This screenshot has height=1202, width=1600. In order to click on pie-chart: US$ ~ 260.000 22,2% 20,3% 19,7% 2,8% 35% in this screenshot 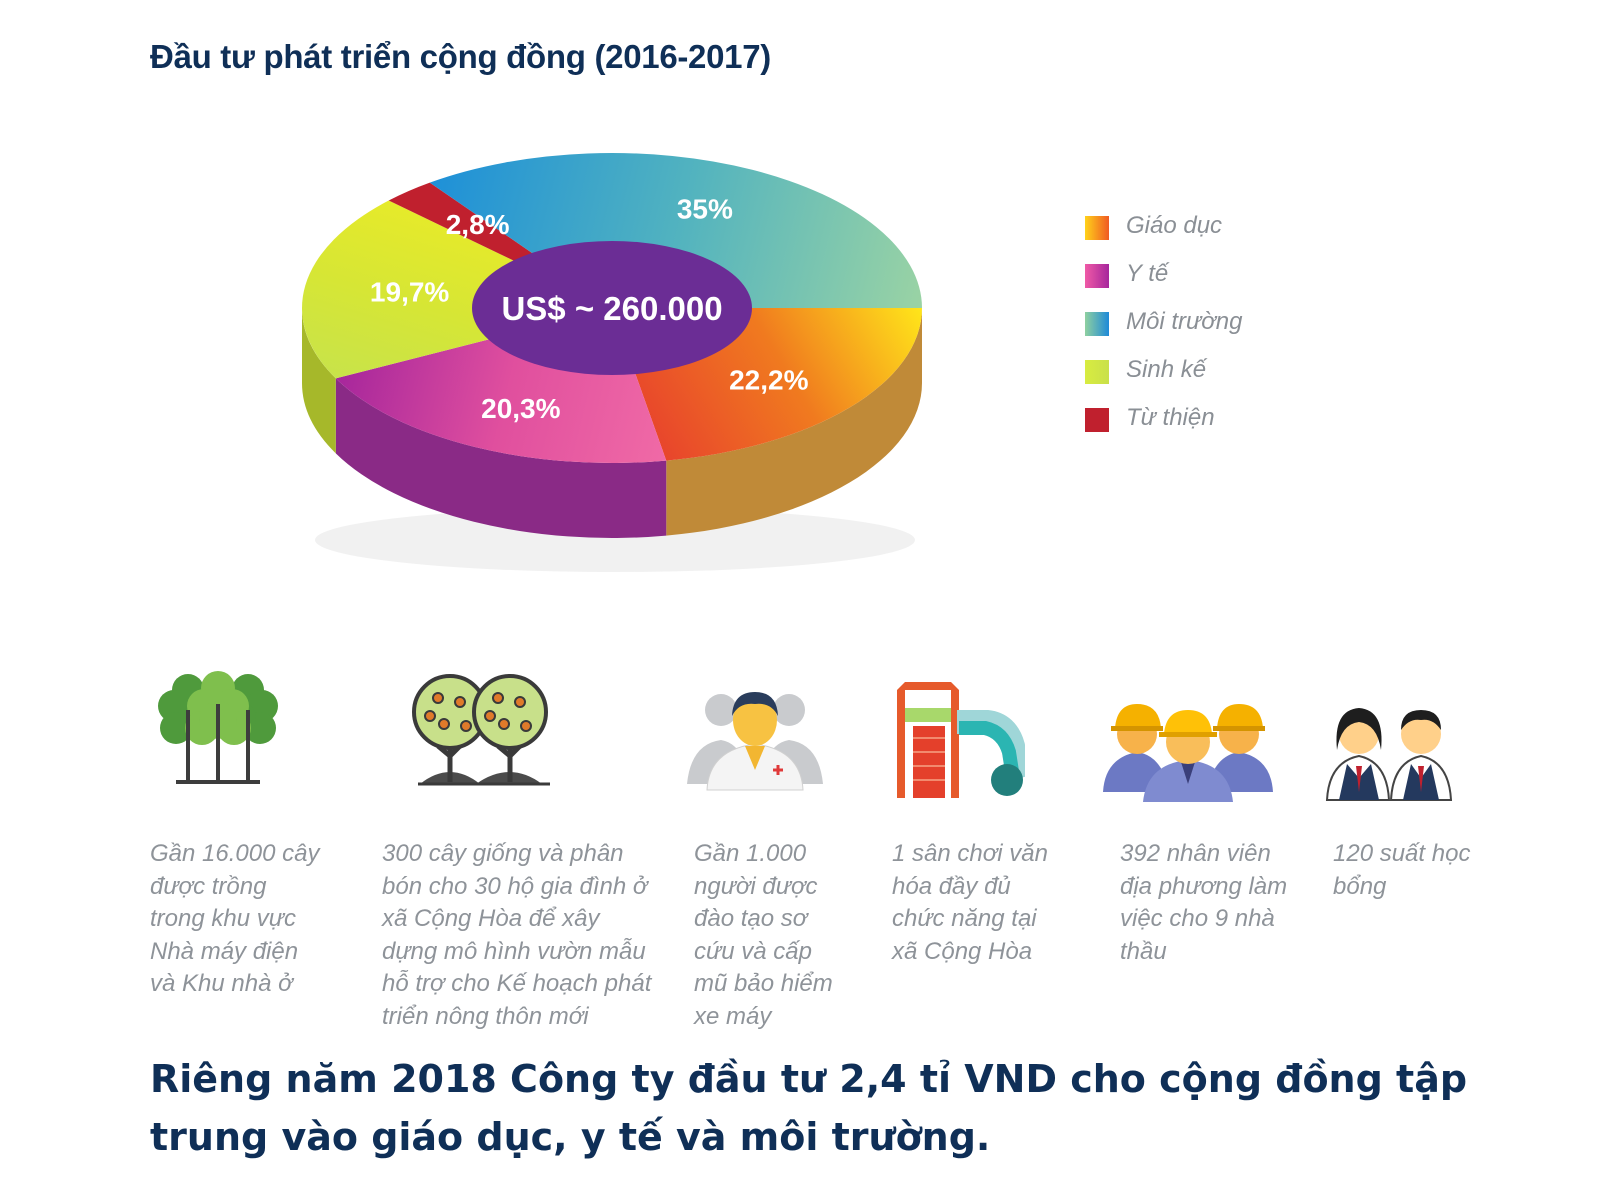, I will do `click(611, 362)`.